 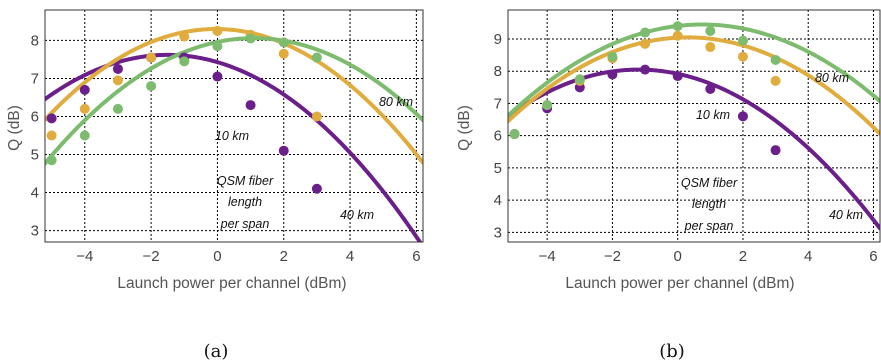 I want to click on panel-caption: (b), so click(x=672, y=351).